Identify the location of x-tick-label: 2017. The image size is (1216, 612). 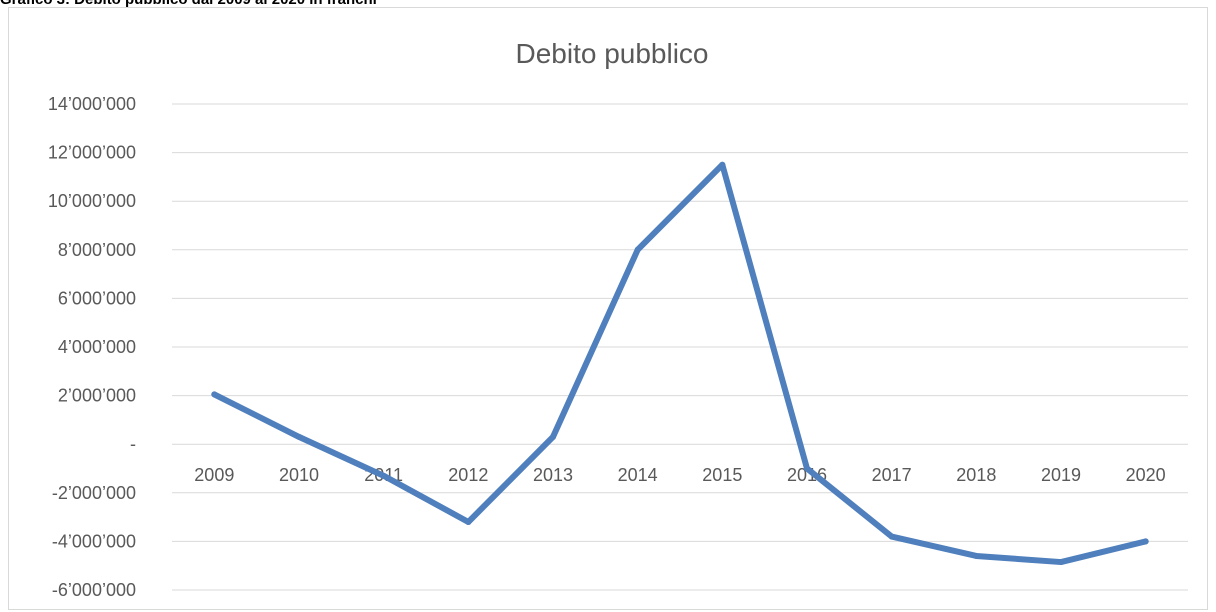
(892, 475).